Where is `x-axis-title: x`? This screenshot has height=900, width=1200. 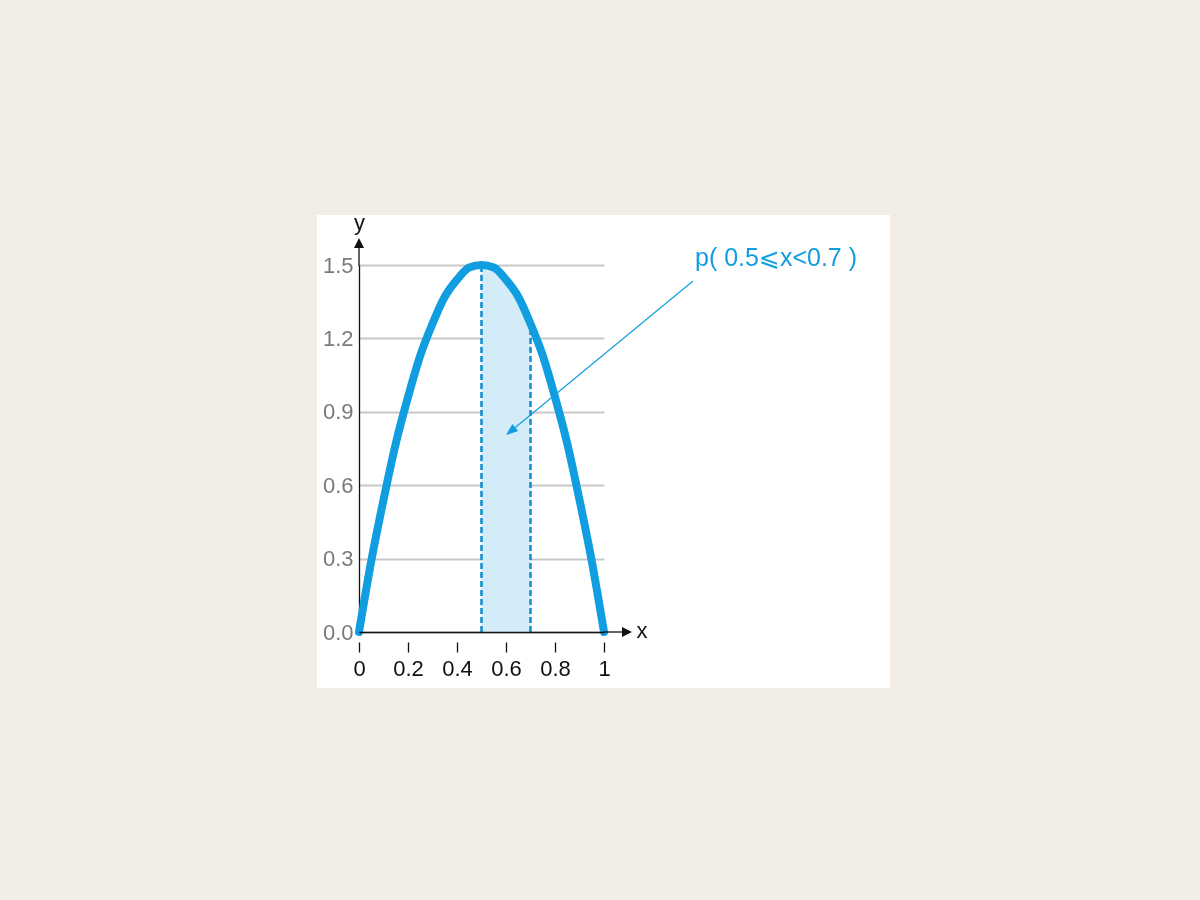
x-axis-title: x is located at coordinates (642, 630).